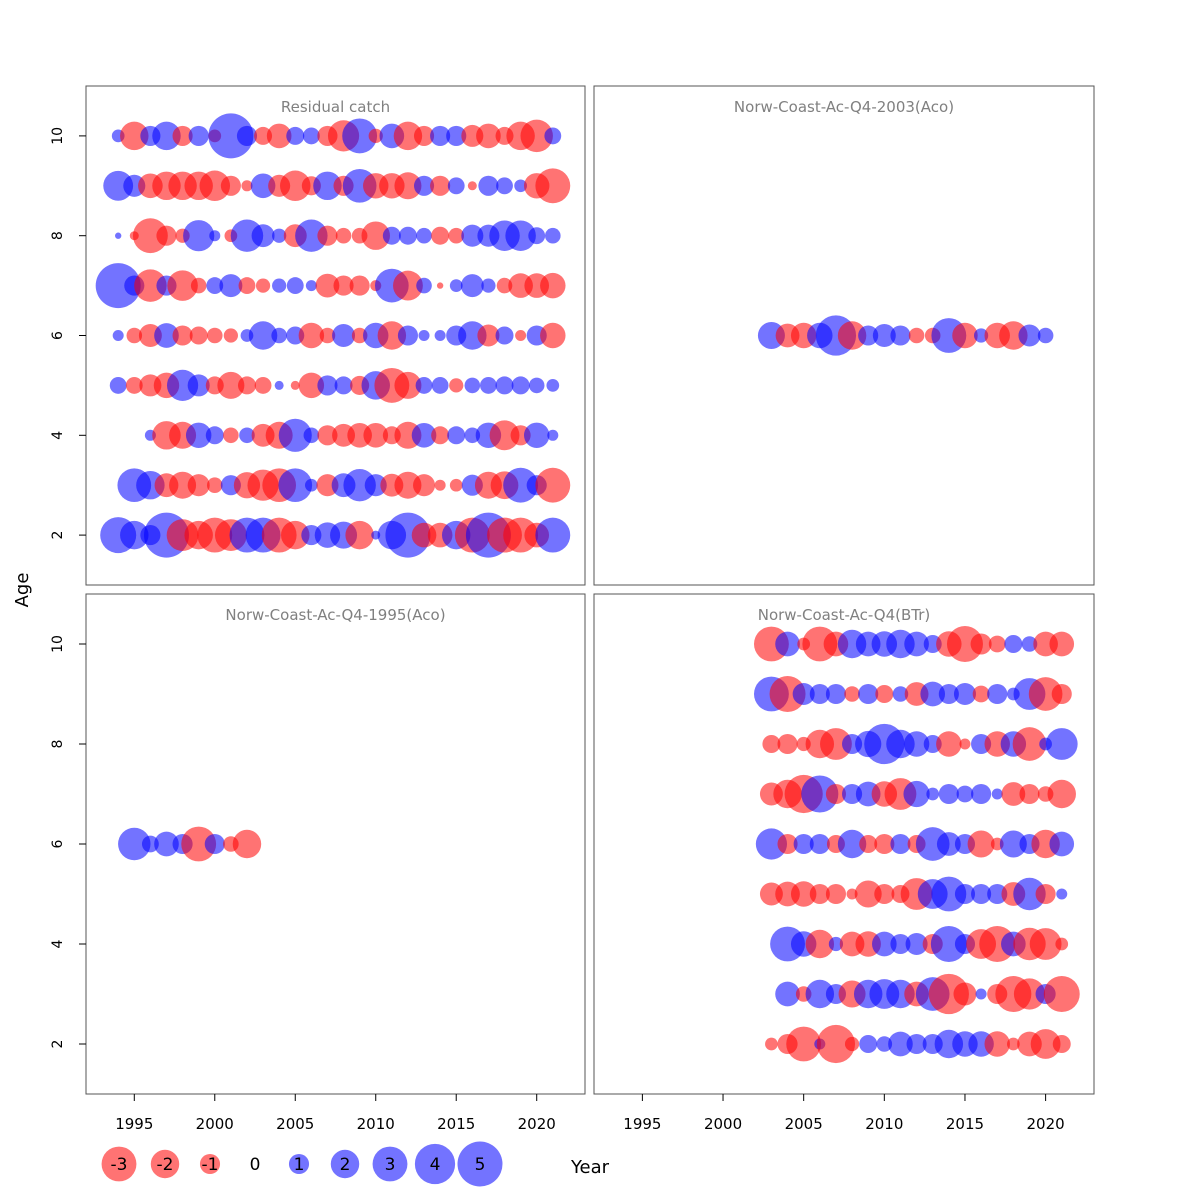 This screenshot has width=1200, height=1200. Describe the element at coordinates (58, 136) in the screenshot. I see `y-tick-label: 10` at that location.